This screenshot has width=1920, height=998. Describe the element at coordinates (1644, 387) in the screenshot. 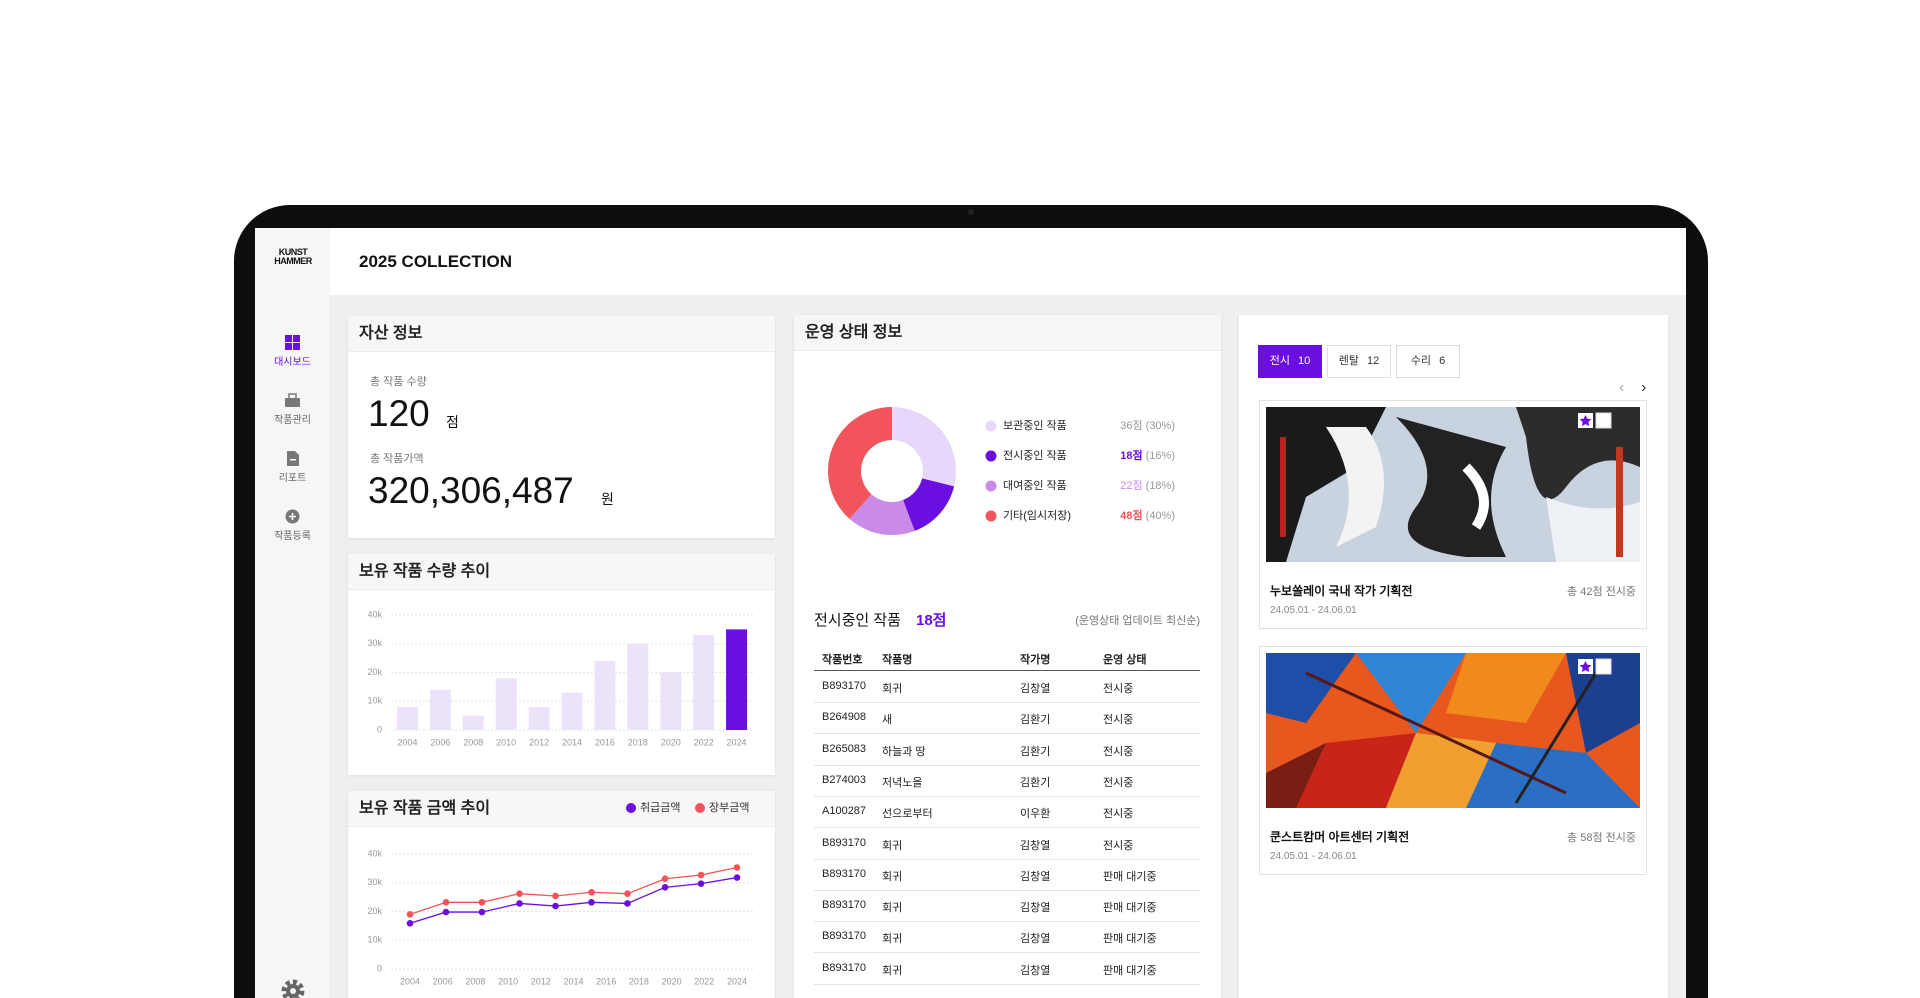

I see `next-arrow: ›` at that location.